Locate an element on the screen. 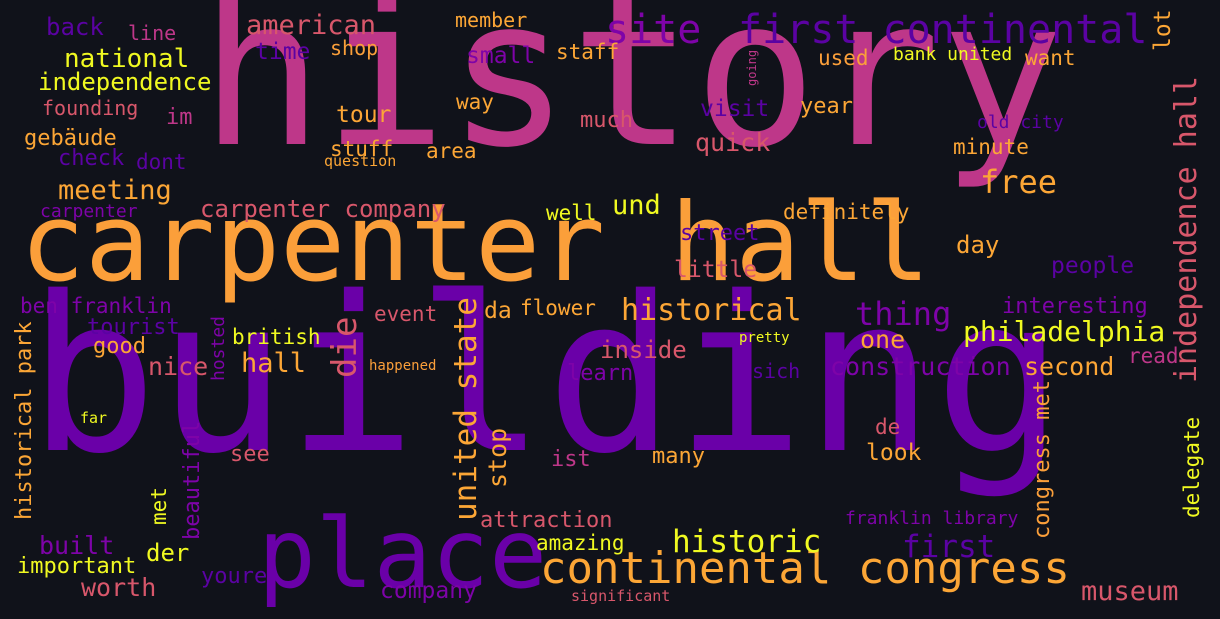 The width and height of the screenshot is (1220, 619). word-22: going is located at coordinates (752, 67).